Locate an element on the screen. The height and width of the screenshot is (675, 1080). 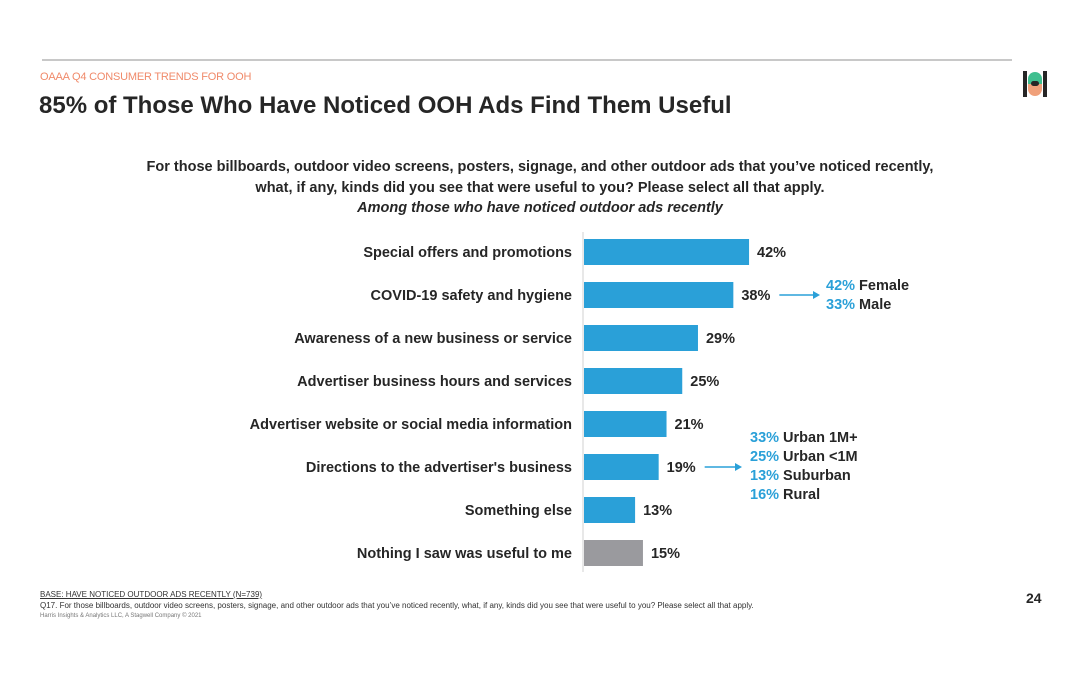
value-label: 13% is located at coordinates (657, 511).